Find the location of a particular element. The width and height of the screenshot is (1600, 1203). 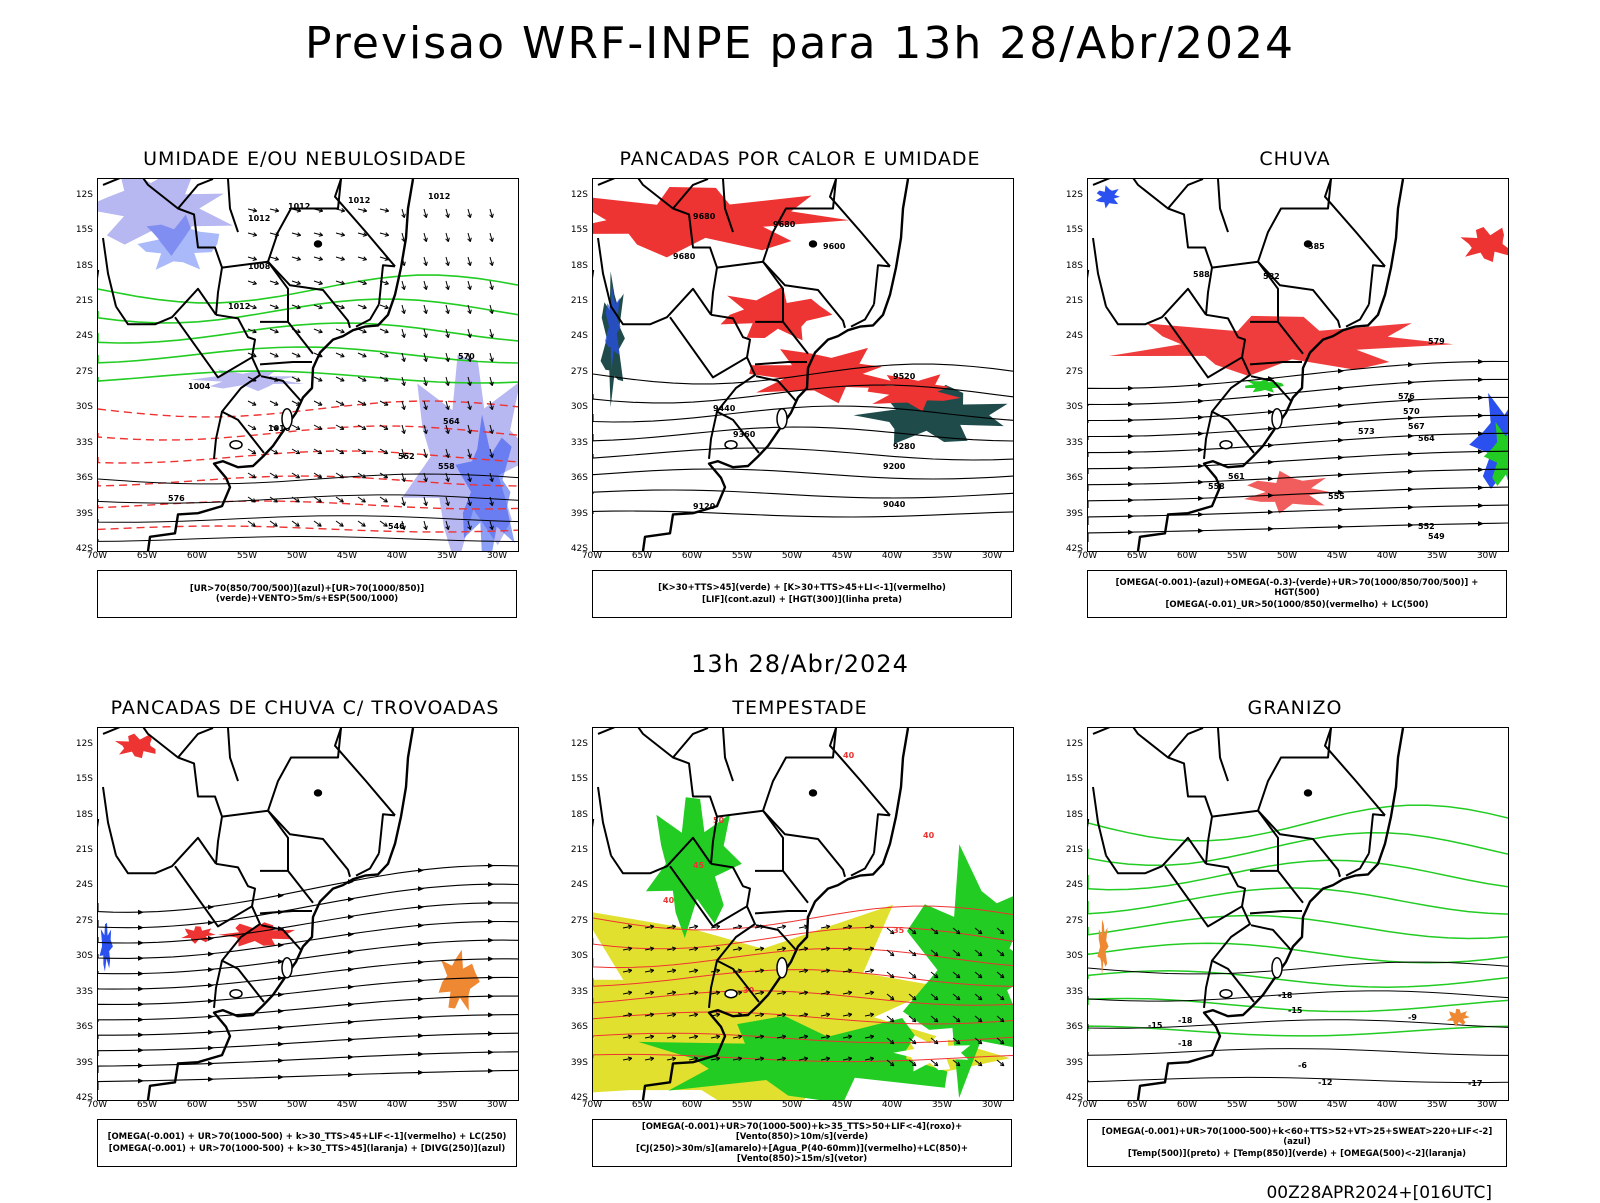

contour-label: 552 is located at coordinates (406, 456).